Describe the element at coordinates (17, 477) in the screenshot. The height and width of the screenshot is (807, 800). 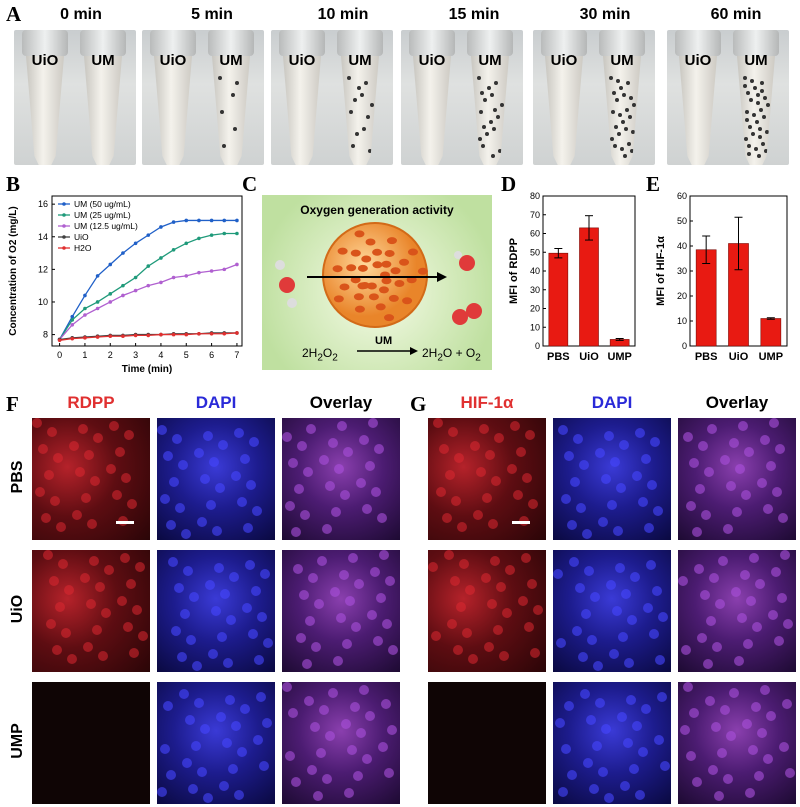
I see `row-label-pbs: PBS` at that location.